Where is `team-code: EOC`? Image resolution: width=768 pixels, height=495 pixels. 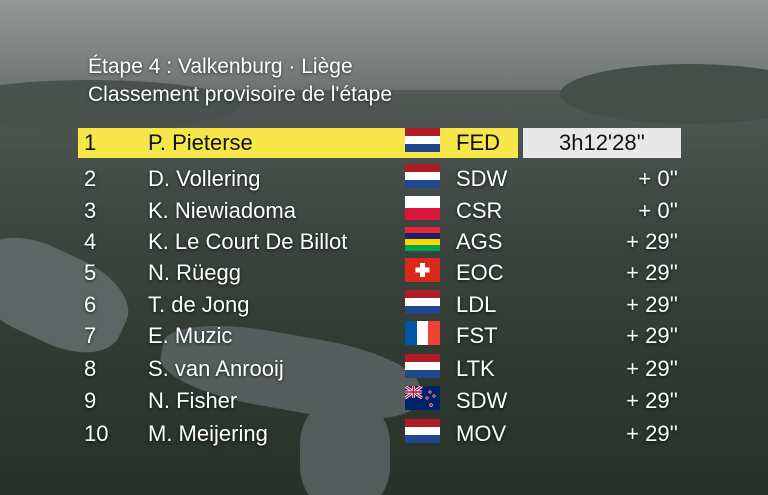 team-code: EOC is located at coordinates (480, 272).